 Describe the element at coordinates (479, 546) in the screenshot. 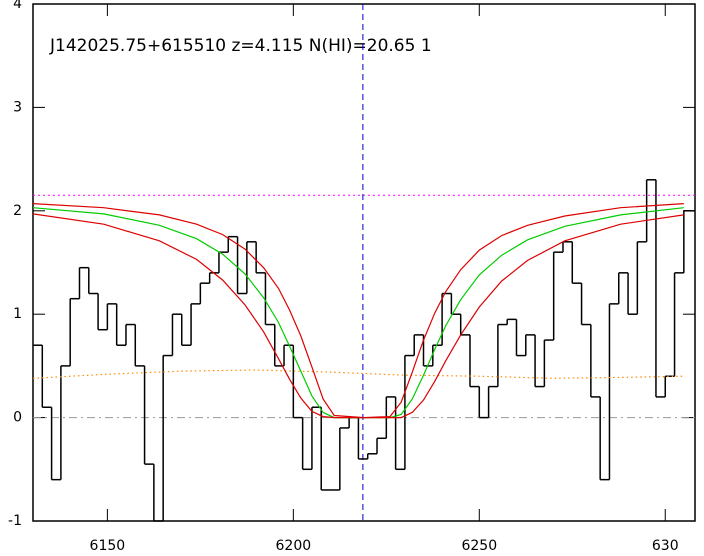

I see `x-tick-label: 6250` at that location.